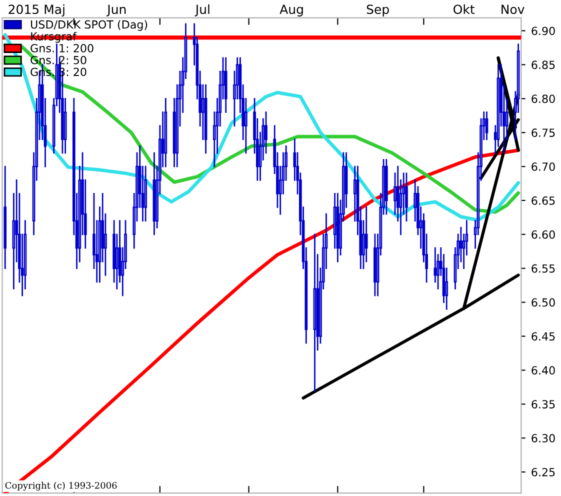 Image resolution: width=561 pixels, height=496 pixels. What do you see at coordinates (62, 48) in the screenshot?
I see `legend-label: Gns. 1: 200` at bounding box center [62, 48].